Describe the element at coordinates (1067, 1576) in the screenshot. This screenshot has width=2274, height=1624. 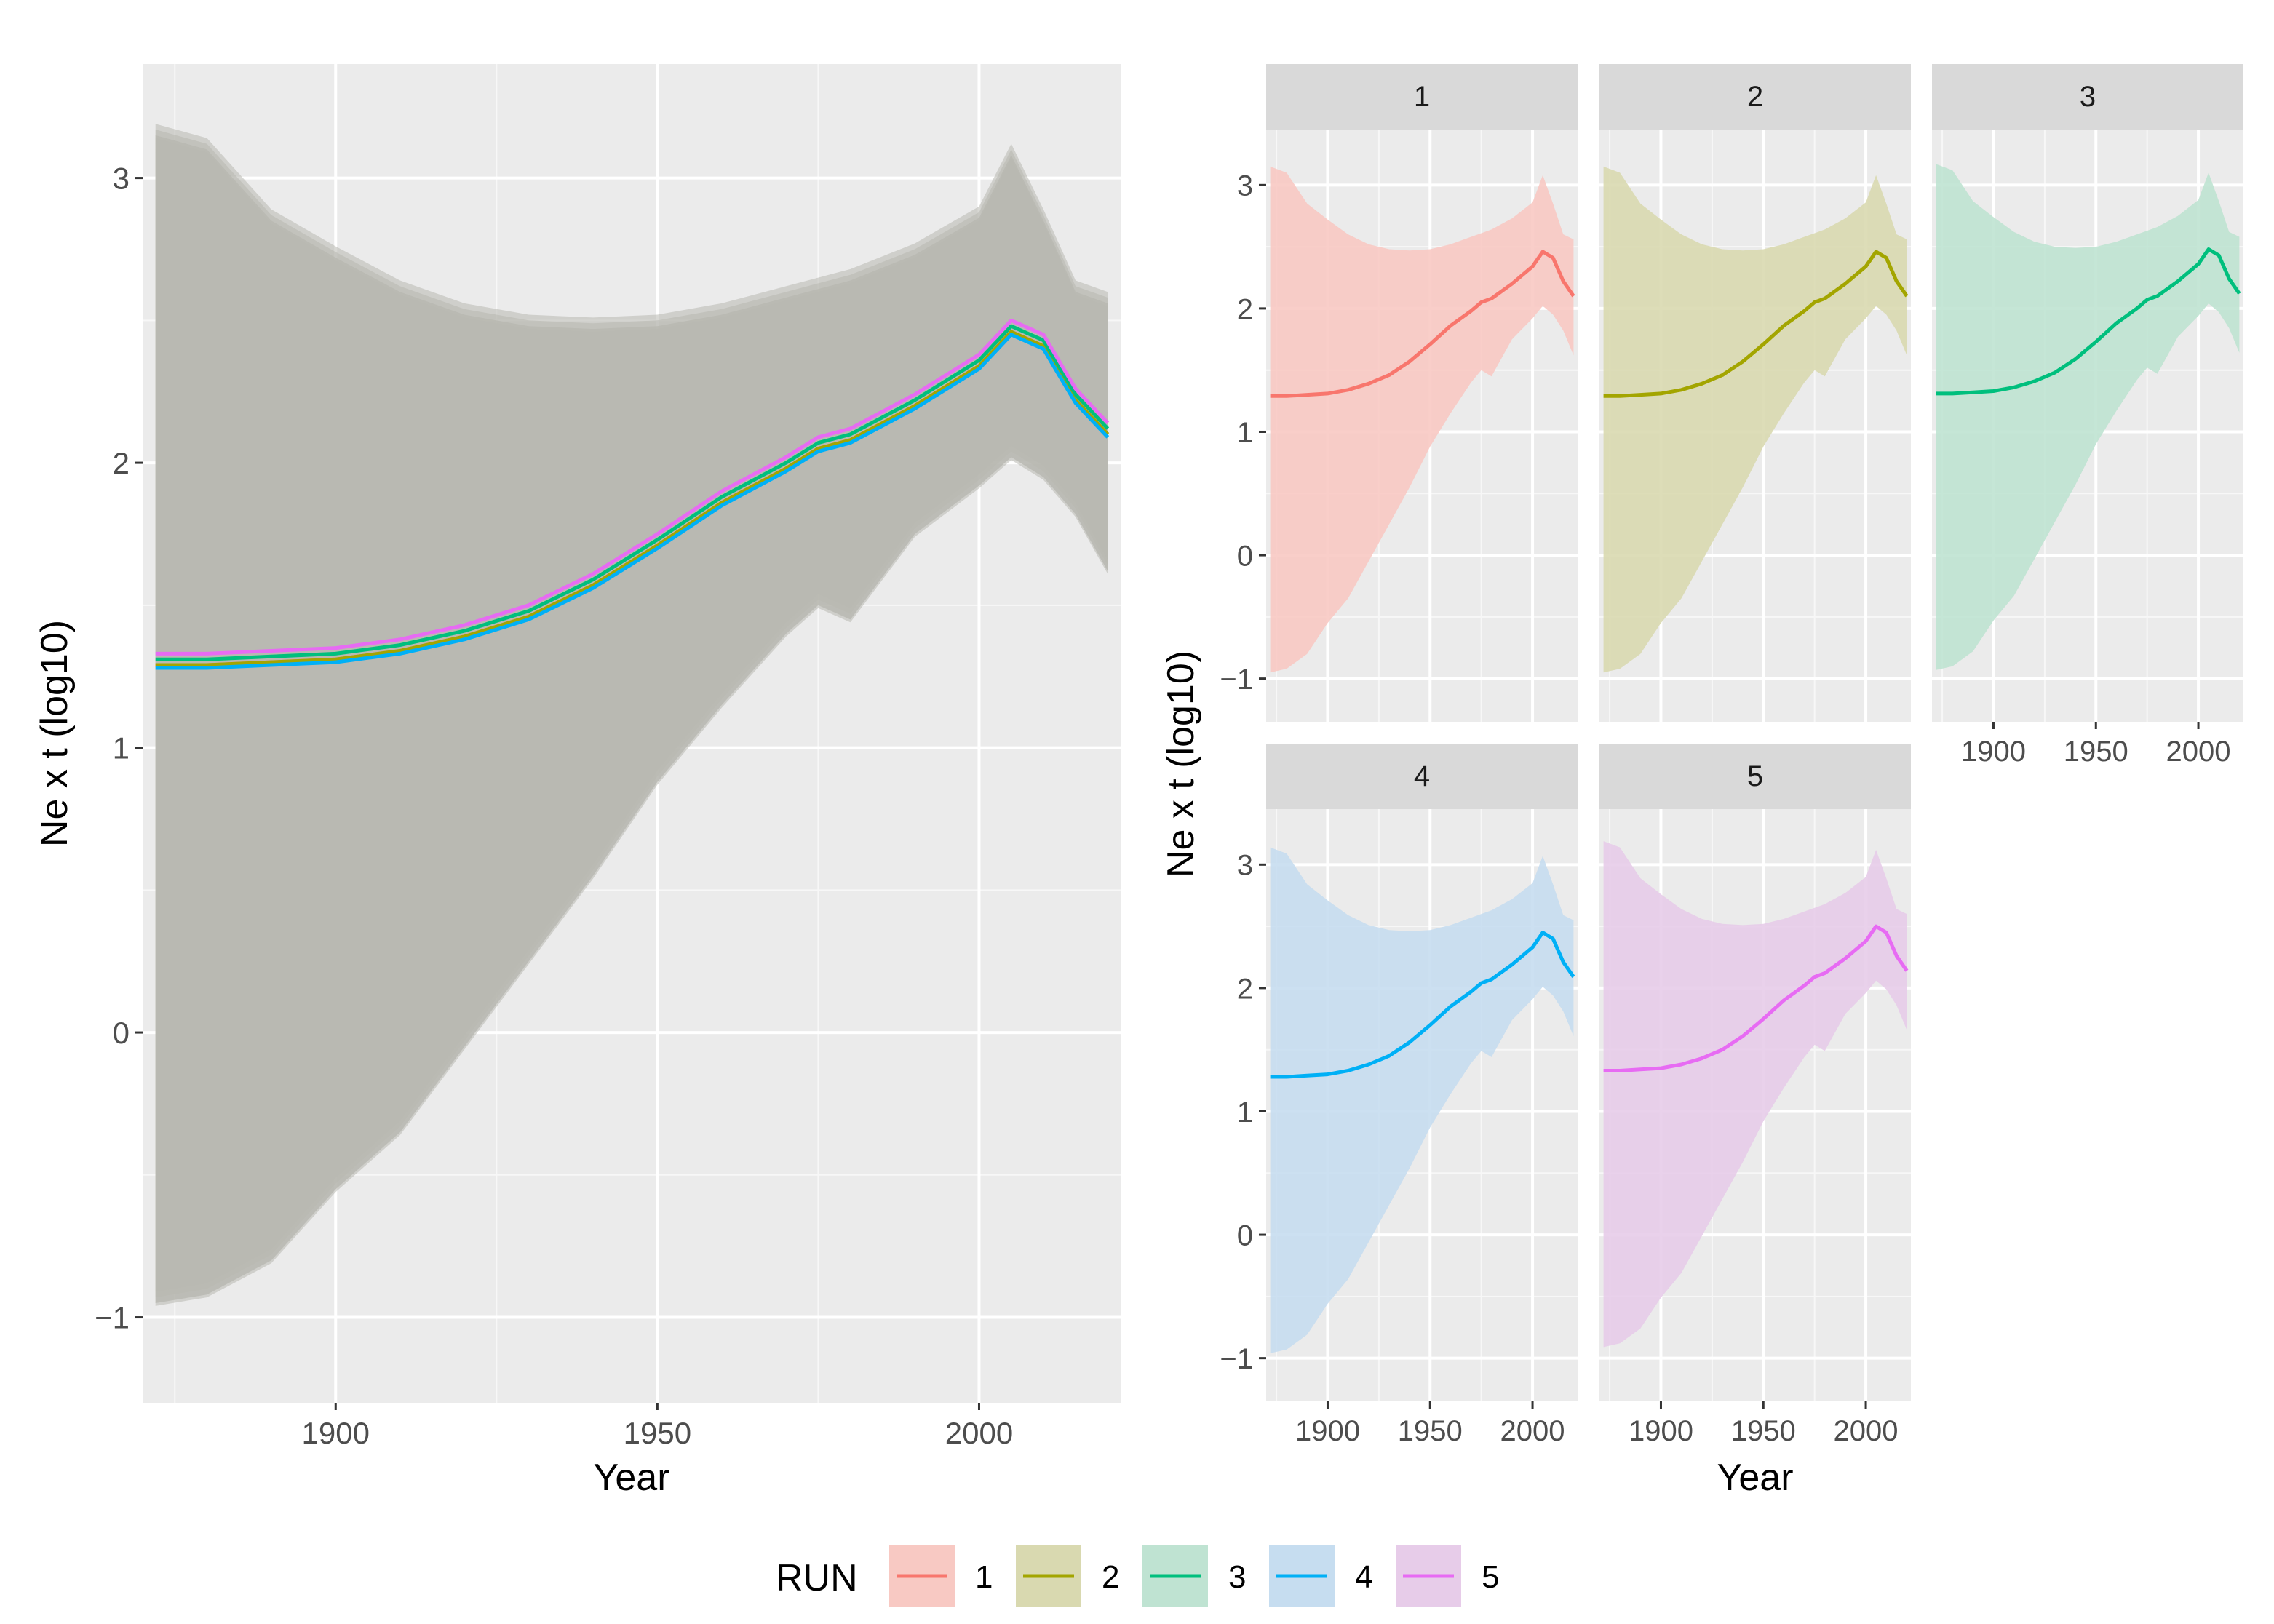
I see `legend-item-run-2: 2` at that location.